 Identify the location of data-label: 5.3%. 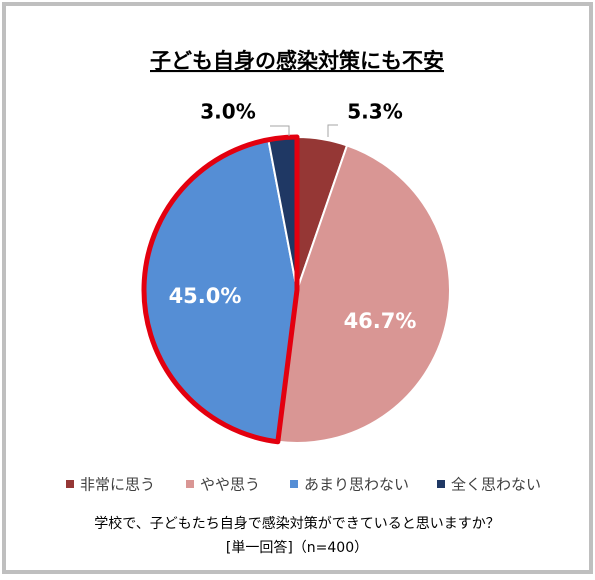
(374, 112).